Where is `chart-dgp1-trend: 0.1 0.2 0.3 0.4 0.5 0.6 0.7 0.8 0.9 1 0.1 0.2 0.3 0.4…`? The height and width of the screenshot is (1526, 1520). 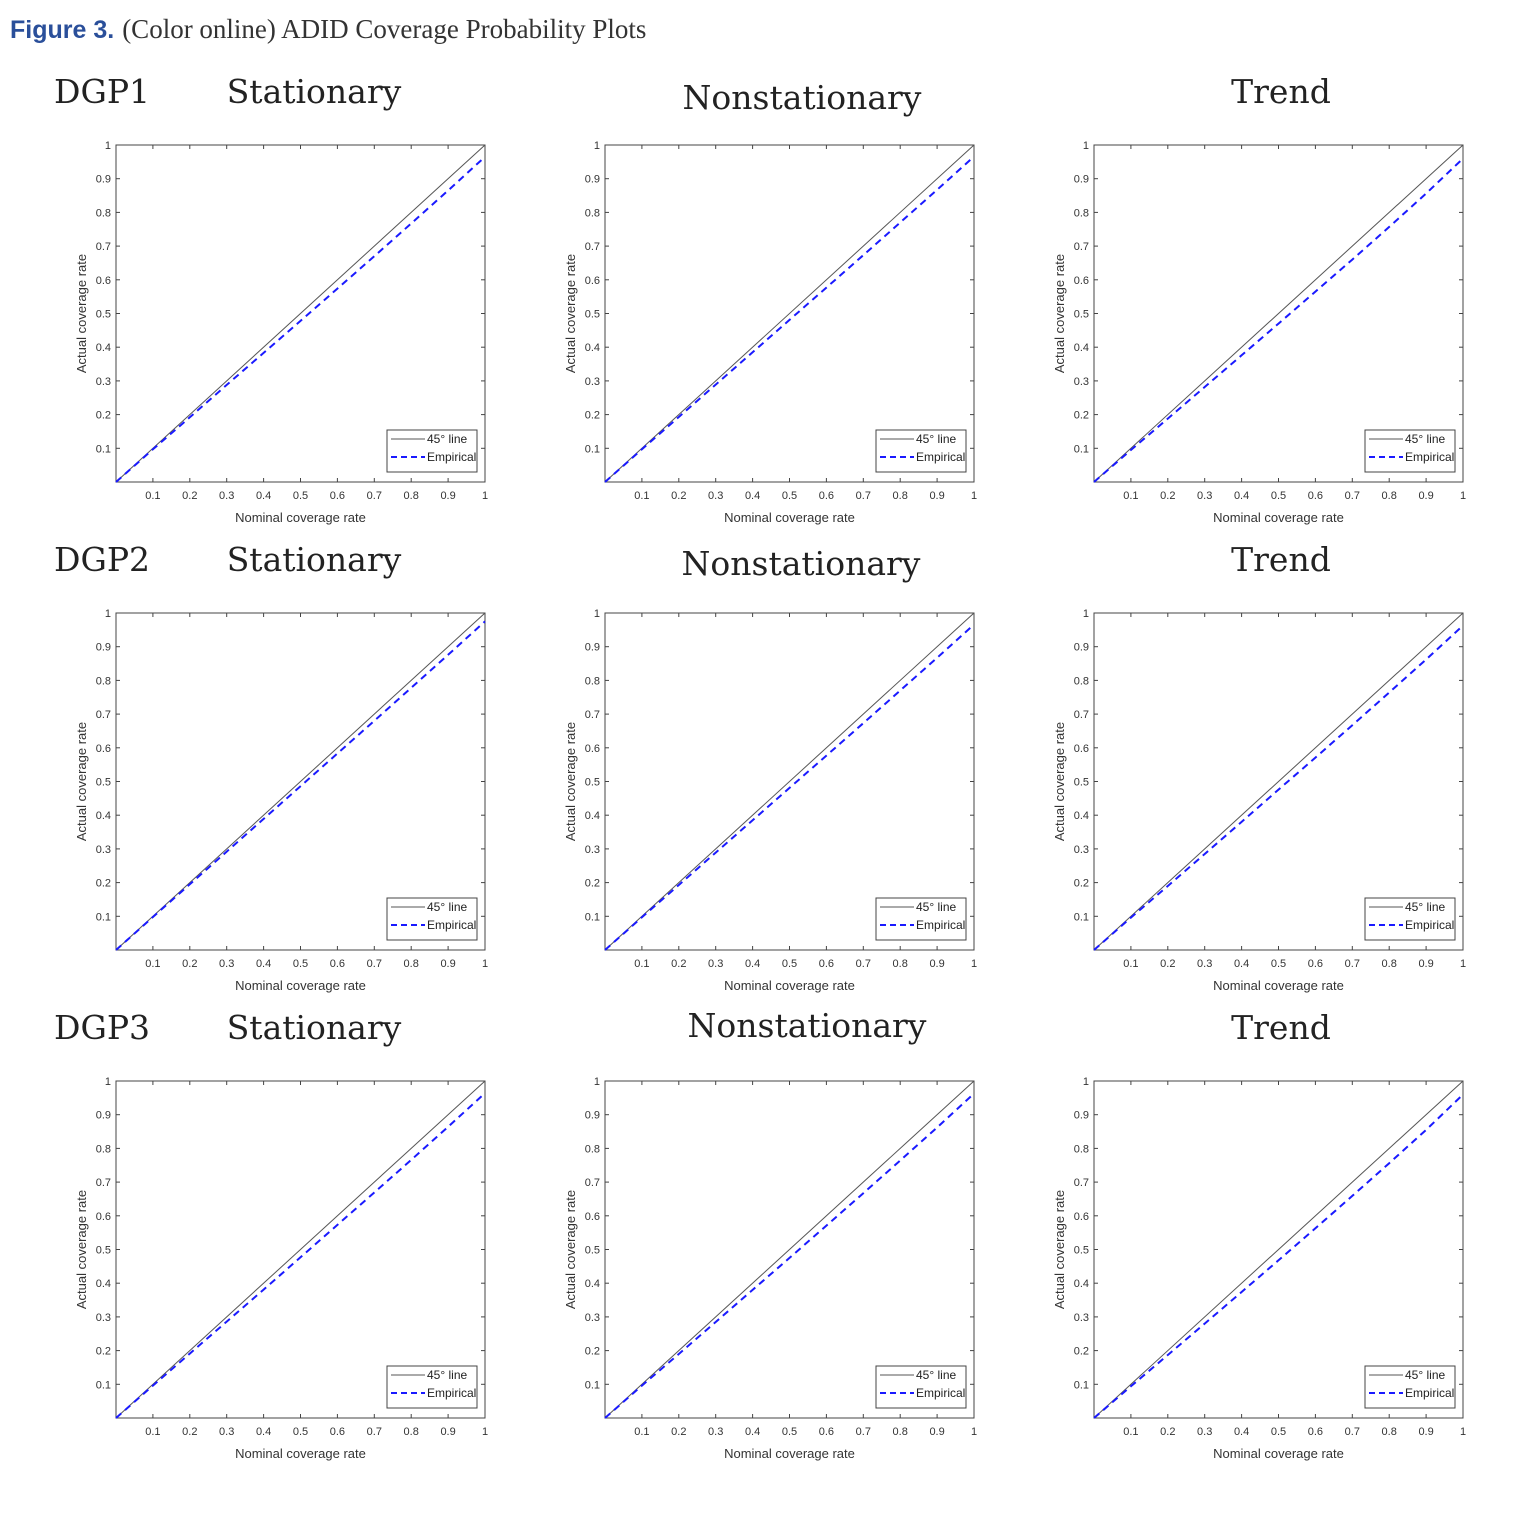 chart-dgp1-trend: 0.1 0.2 0.3 0.4 0.5 0.6 0.7 0.8 0.9 1 0.1 0.2 0.3 0.4… is located at coordinates (1258, 360).